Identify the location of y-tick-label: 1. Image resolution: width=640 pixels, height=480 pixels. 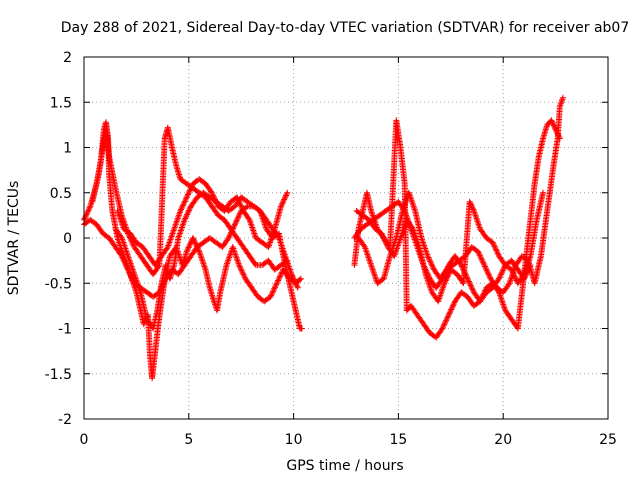
(67, 149).